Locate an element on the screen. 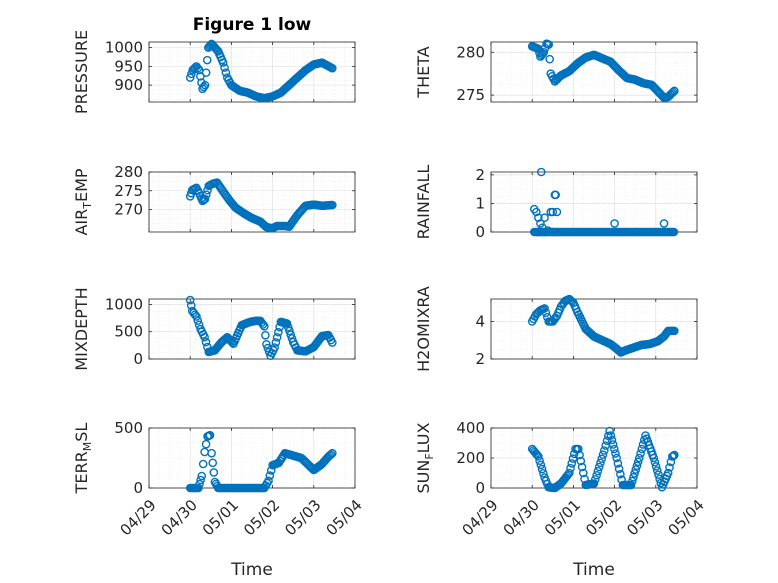 The height and width of the screenshot is (583, 778). y-axis-label: MIXDEPTH is located at coordinates (81, 328).